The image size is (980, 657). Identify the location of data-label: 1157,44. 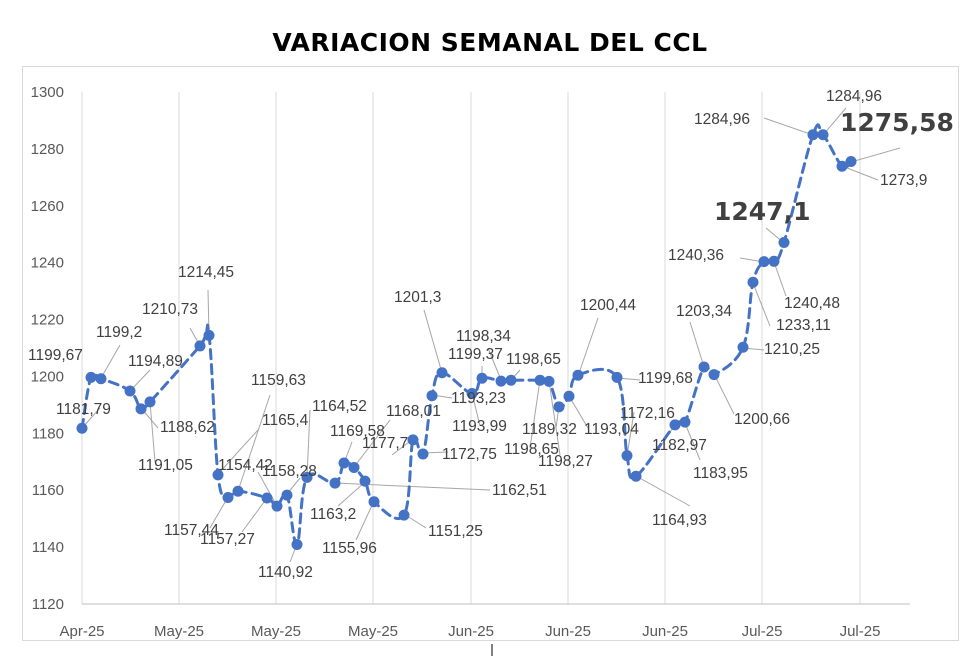
(191, 530).